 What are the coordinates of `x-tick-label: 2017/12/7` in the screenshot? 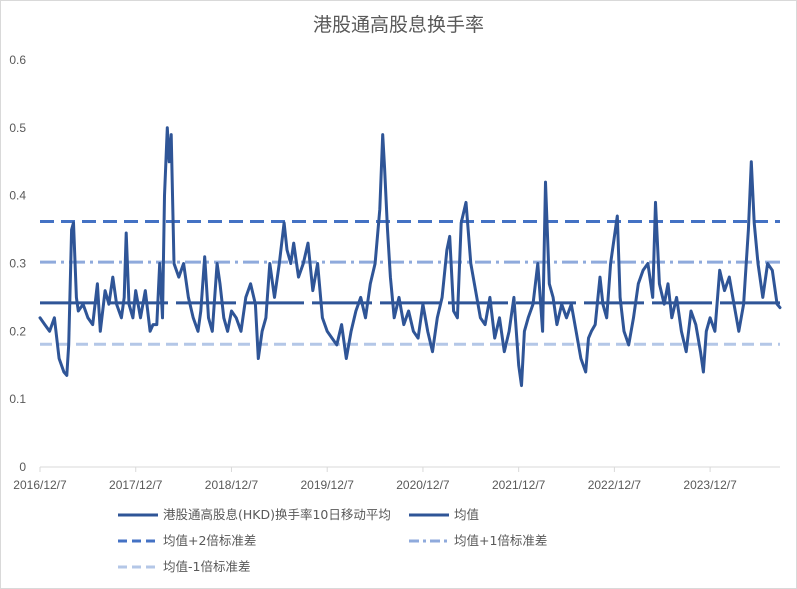 It's located at (136, 485).